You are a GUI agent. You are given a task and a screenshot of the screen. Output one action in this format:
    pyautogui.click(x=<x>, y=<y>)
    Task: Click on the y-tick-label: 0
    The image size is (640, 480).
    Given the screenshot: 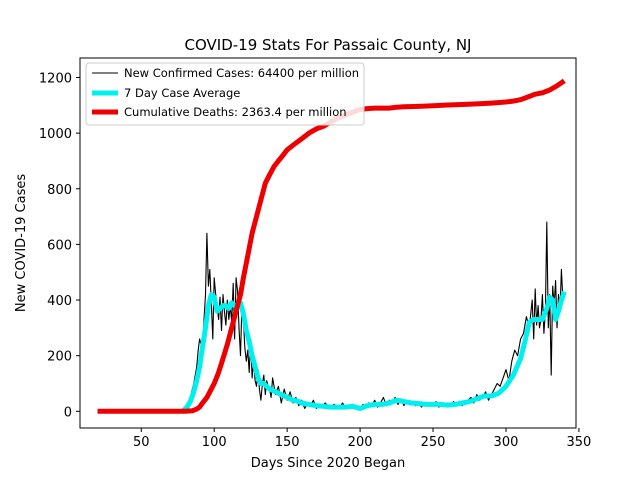 What is the action you would take?
    pyautogui.click(x=68, y=412)
    